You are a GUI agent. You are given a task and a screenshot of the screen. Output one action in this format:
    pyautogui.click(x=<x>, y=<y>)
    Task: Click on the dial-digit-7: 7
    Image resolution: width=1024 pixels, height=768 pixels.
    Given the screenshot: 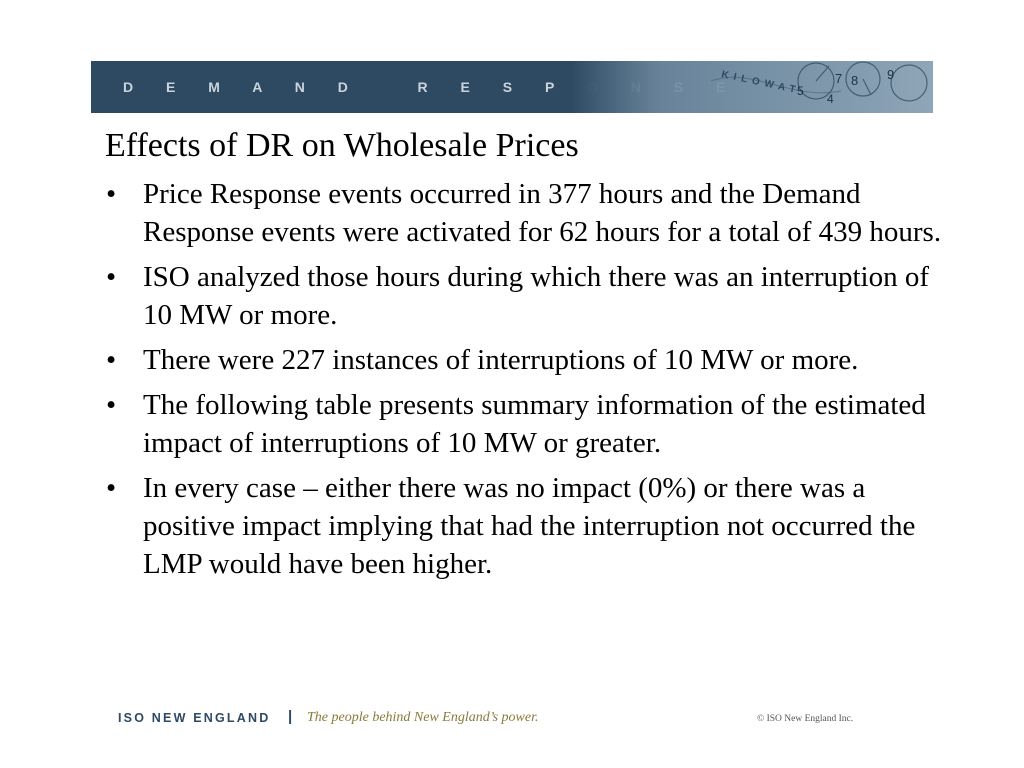 What is the action you would take?
    pyautogui.click(x=838, y=78)
    